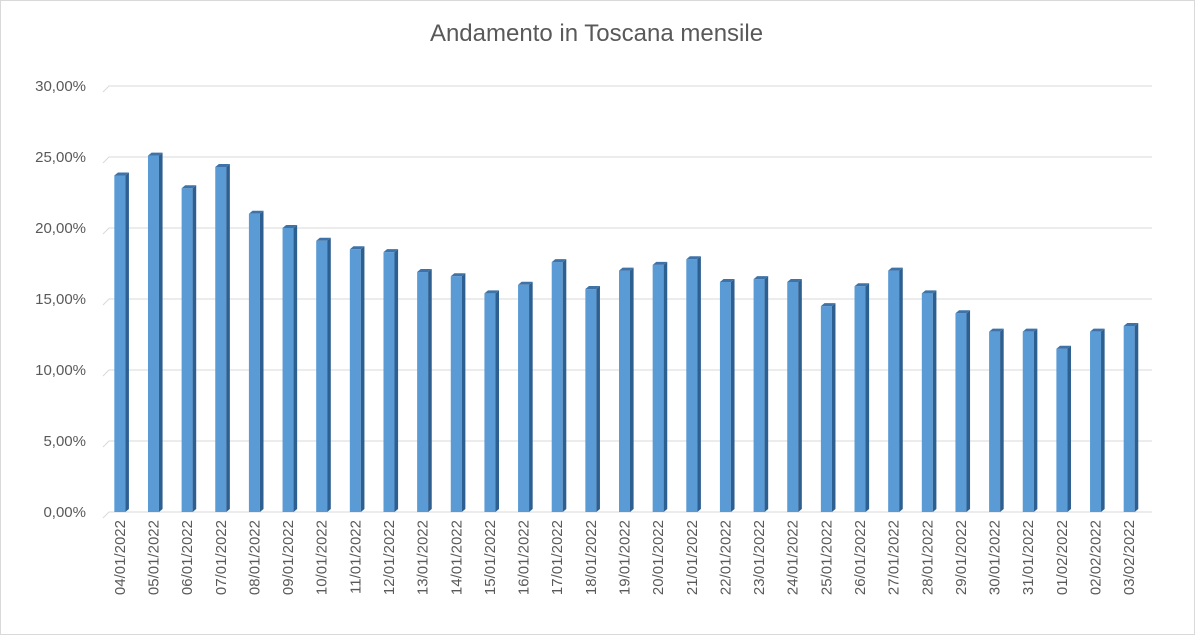 The image size is (1195, 635). I want to click on x-tick-label: 30/01/2022, so click(995, 557).